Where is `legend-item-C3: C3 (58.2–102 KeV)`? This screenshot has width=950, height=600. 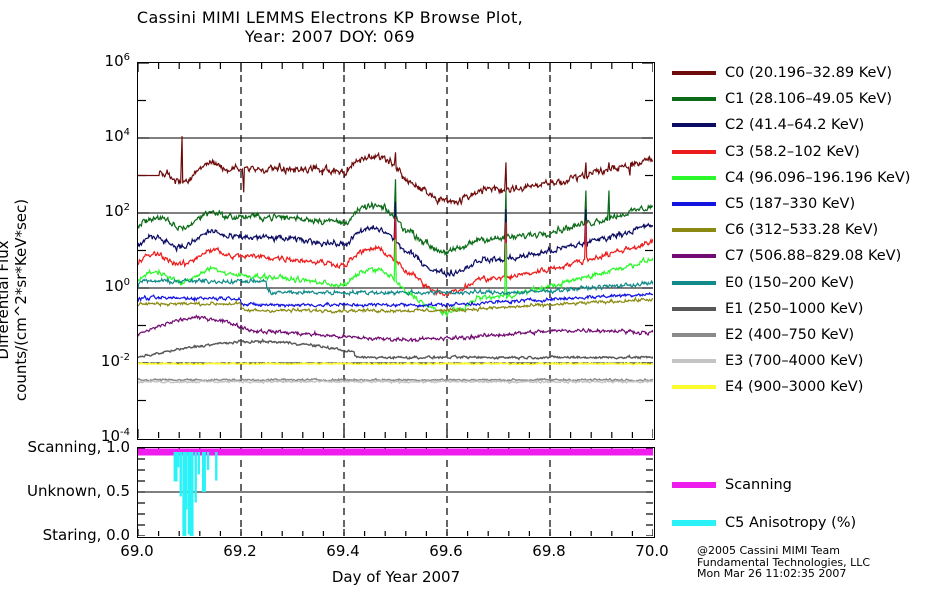
legend-item-C3: C3 (58.2–102 KeV) is located at coordinates (811, 152).